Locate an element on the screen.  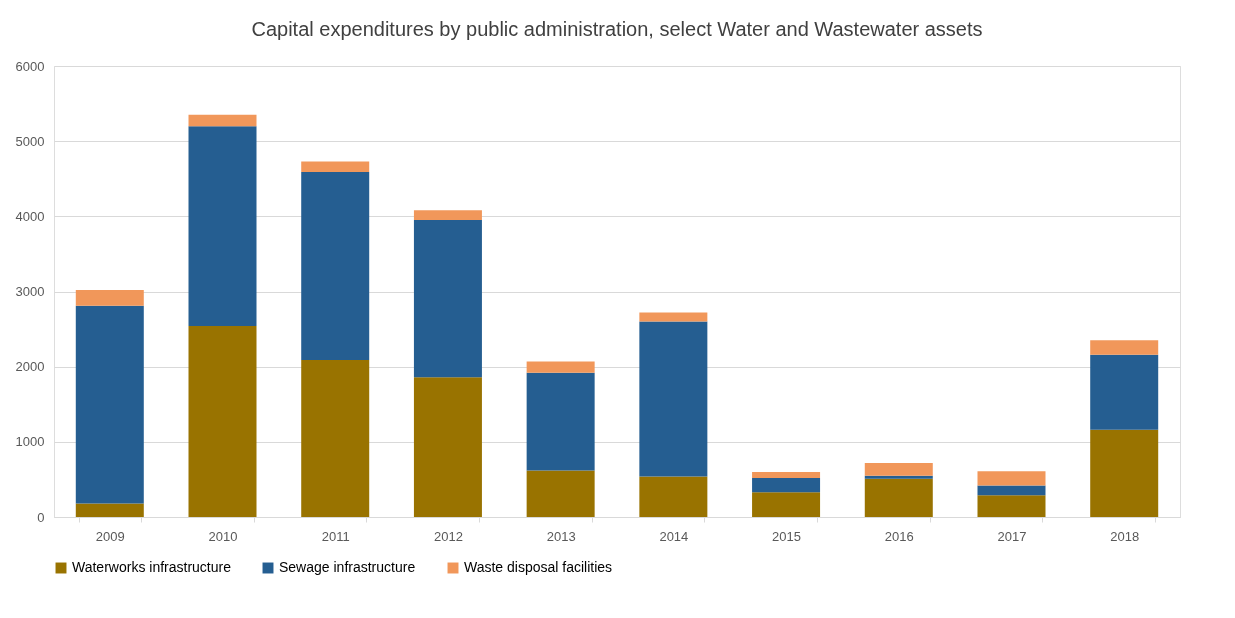
y-tick-label: 3000 is located at coordinates (30, 291).